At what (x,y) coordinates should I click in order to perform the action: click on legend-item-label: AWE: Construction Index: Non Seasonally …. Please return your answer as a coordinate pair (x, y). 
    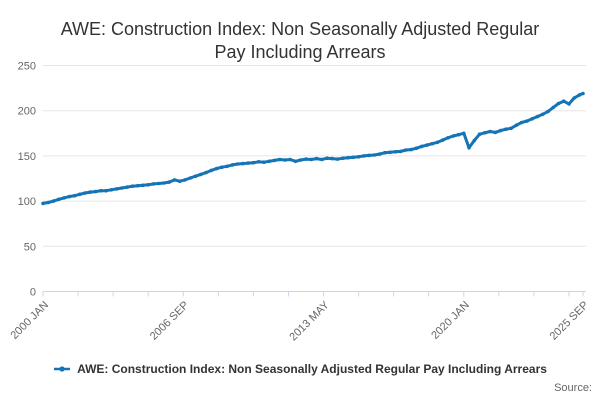
    Looking at the image, I should click on (312, 369).